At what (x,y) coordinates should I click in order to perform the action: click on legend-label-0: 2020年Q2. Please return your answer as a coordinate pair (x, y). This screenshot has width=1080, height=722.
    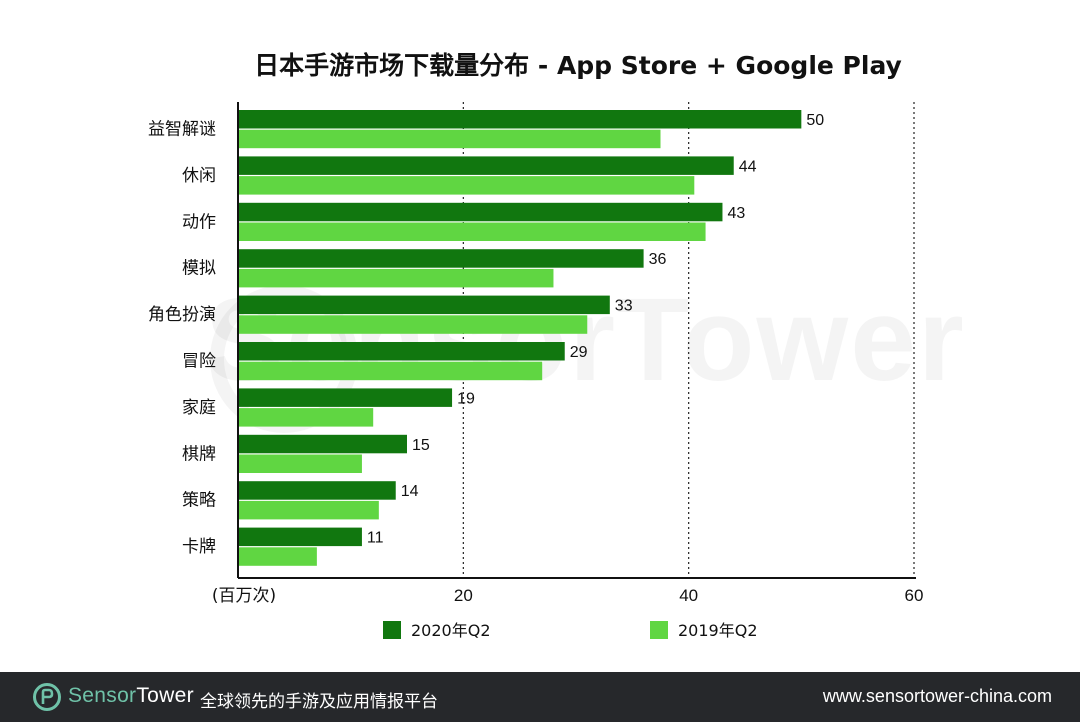
    Looking at the image, I should click on (451, 630).